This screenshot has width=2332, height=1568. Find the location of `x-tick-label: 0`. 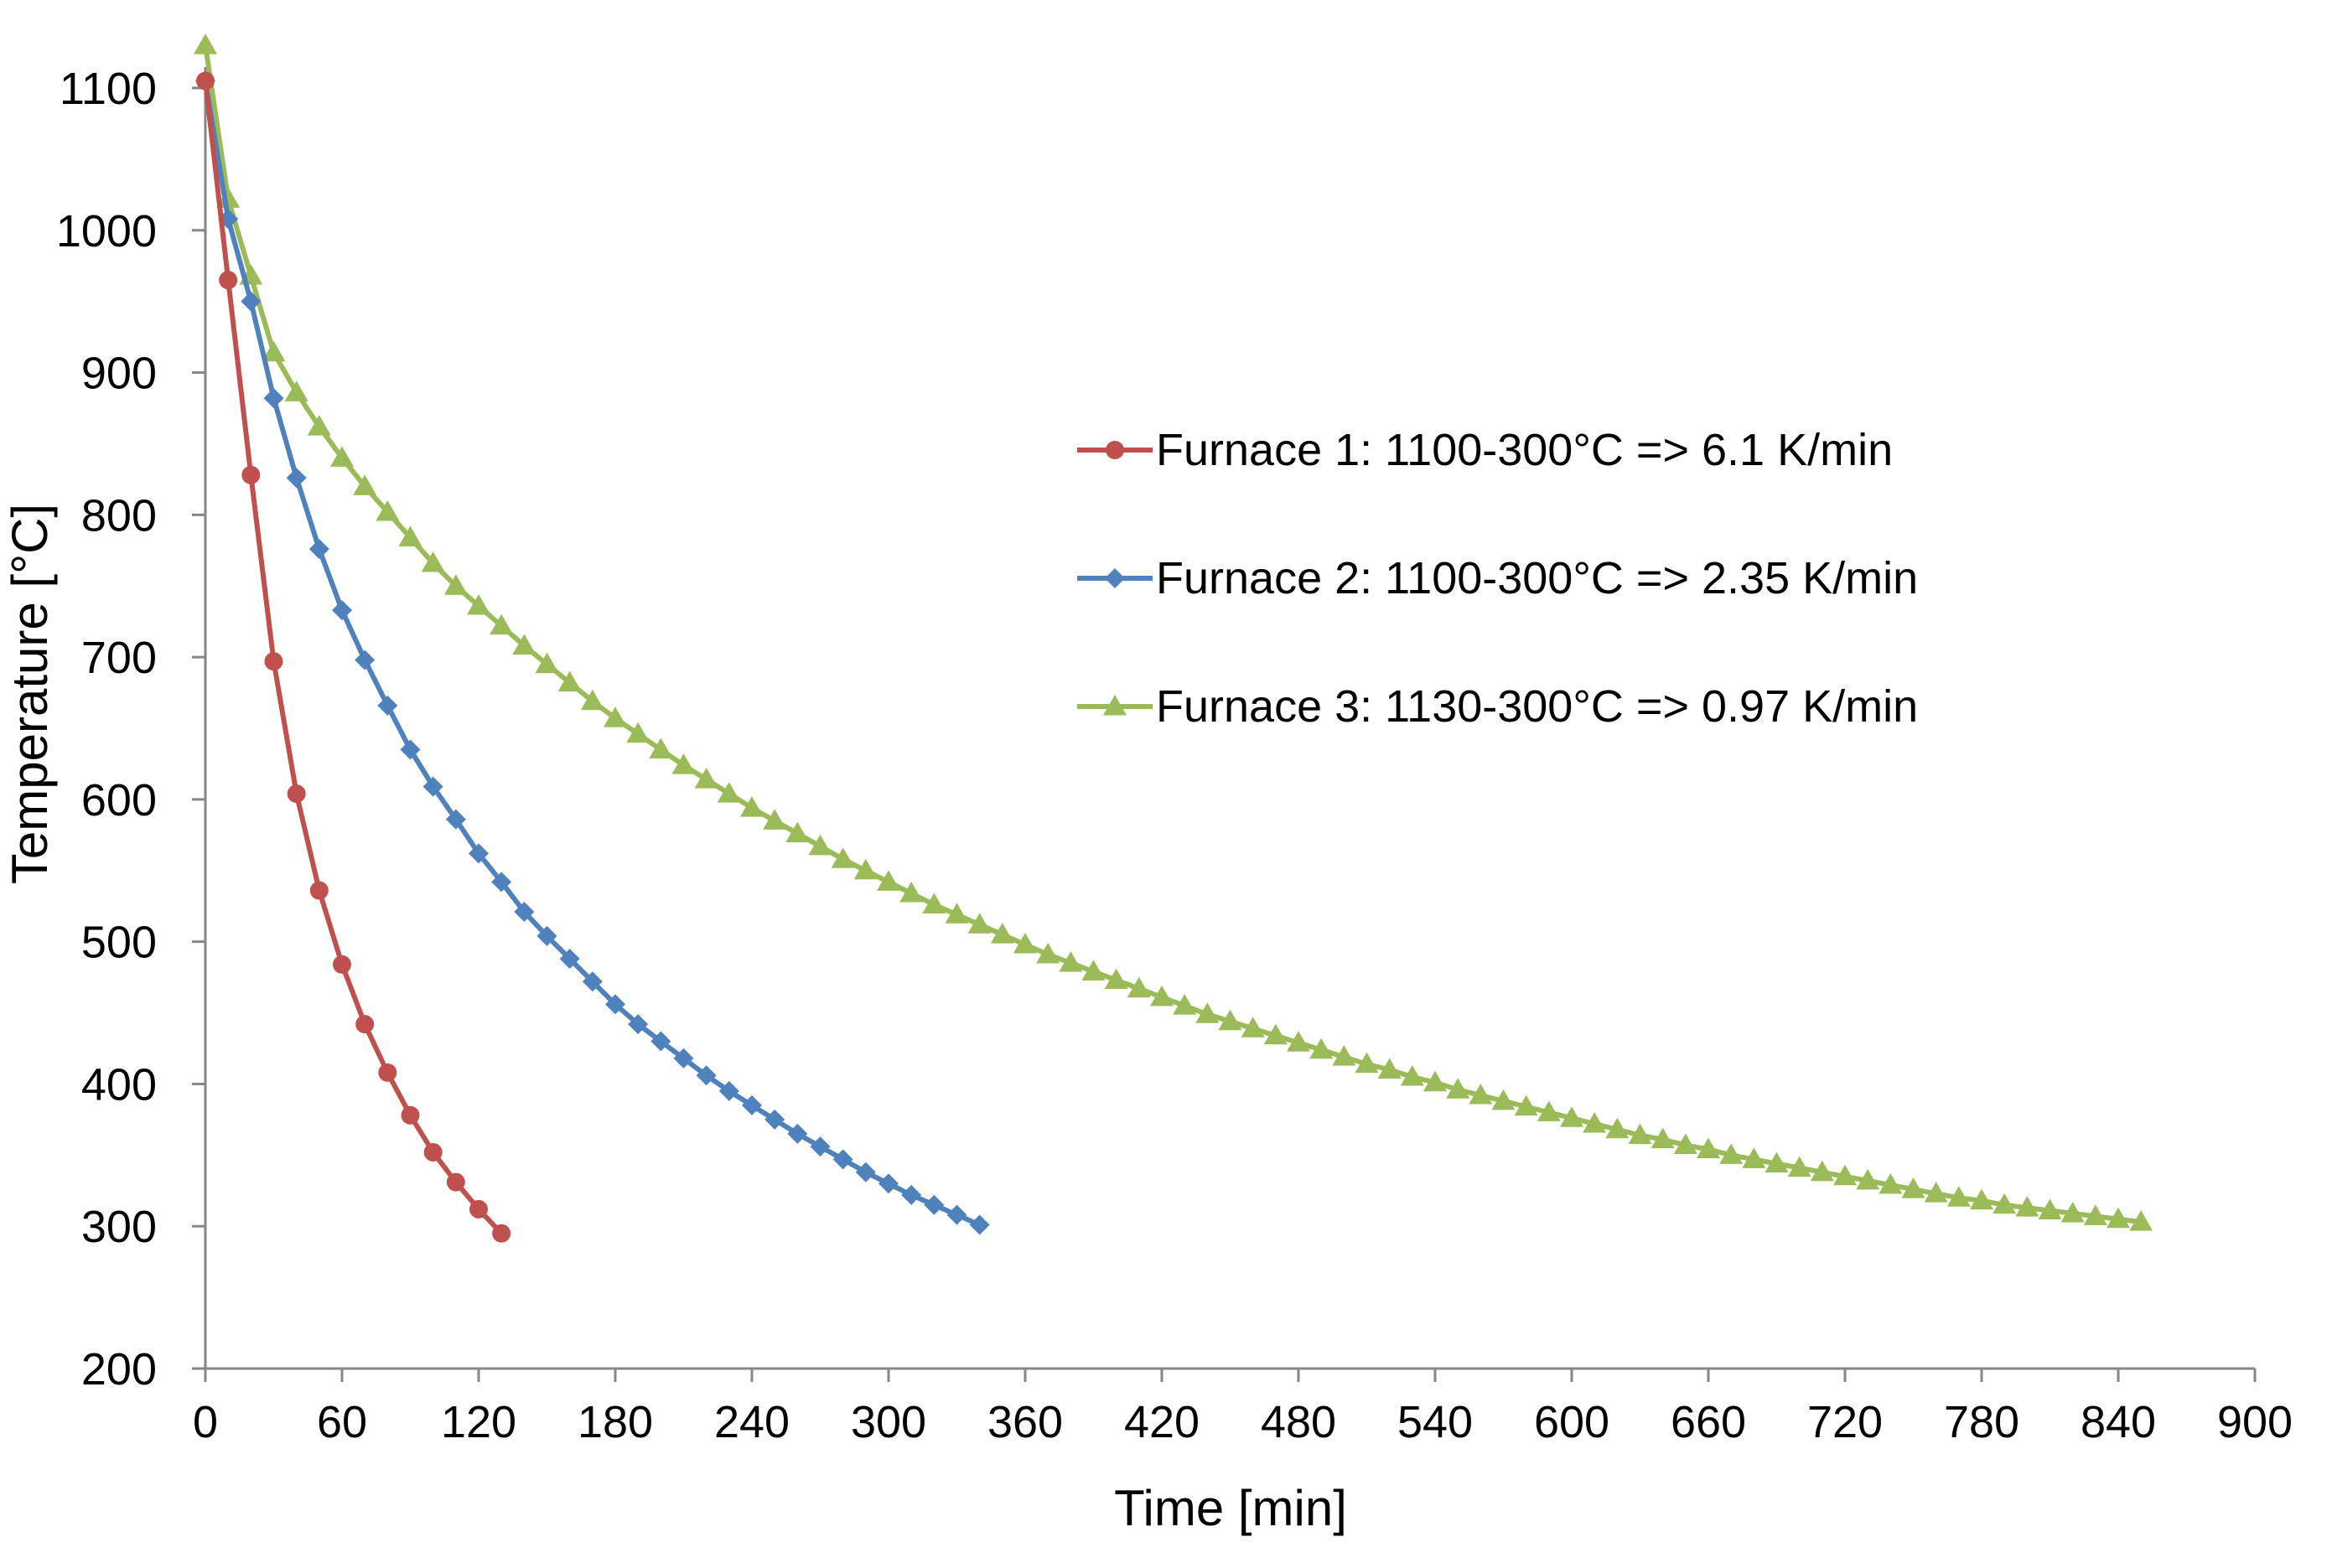

x-tick-label: 0 is located at coordinates (206, 1422).